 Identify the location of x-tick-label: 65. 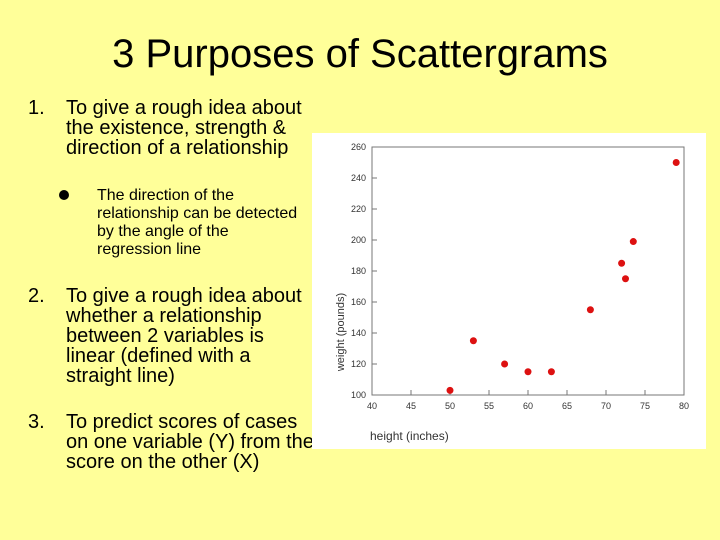
(567, 406).